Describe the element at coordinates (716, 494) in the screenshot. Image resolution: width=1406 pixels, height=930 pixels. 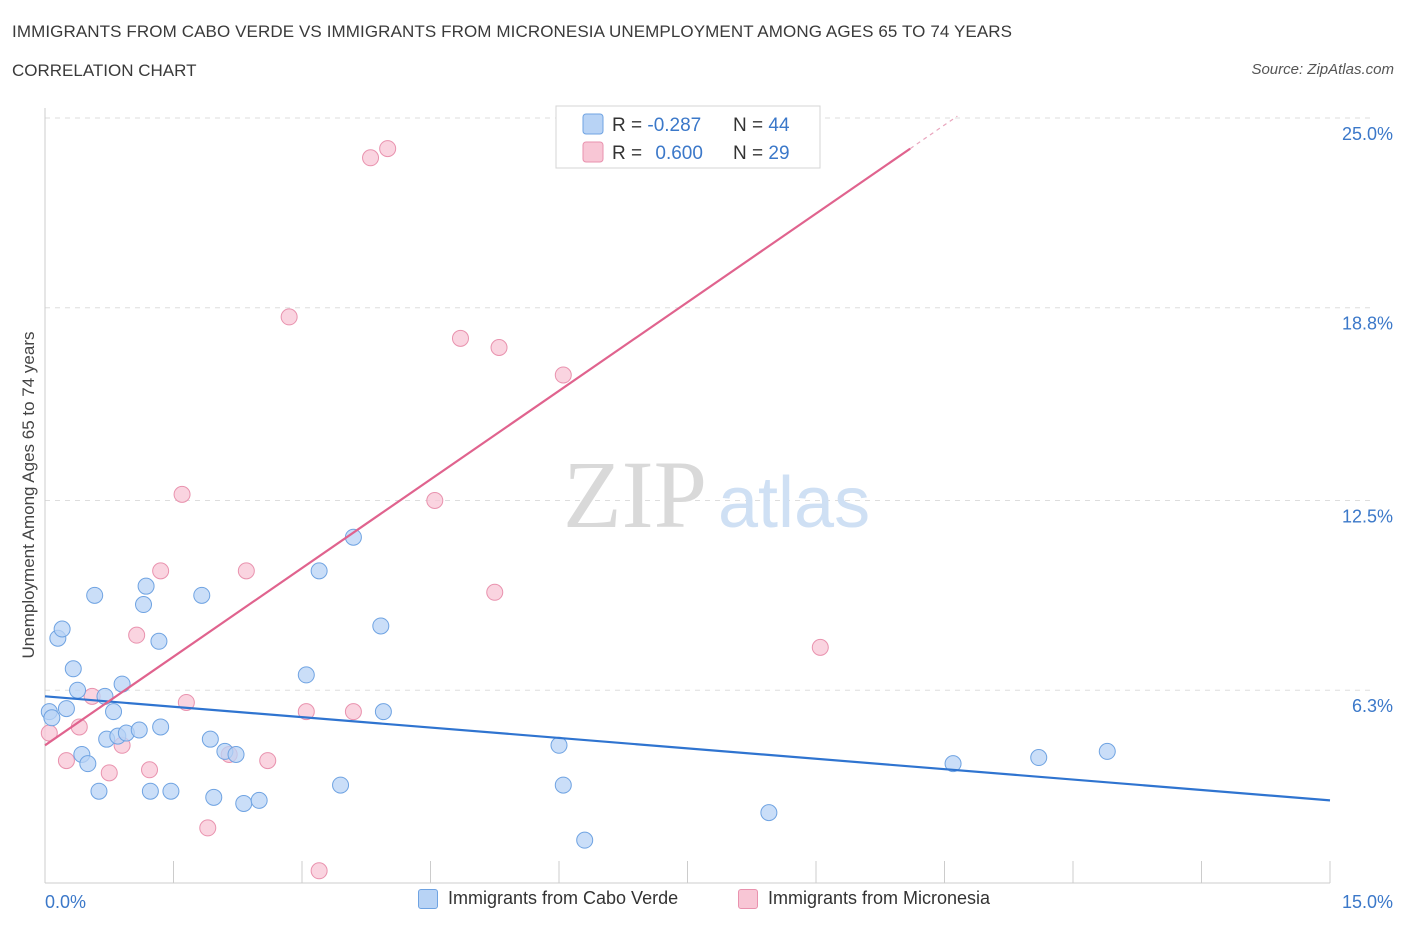
I see `watermark: ZIP atlas` at that location.